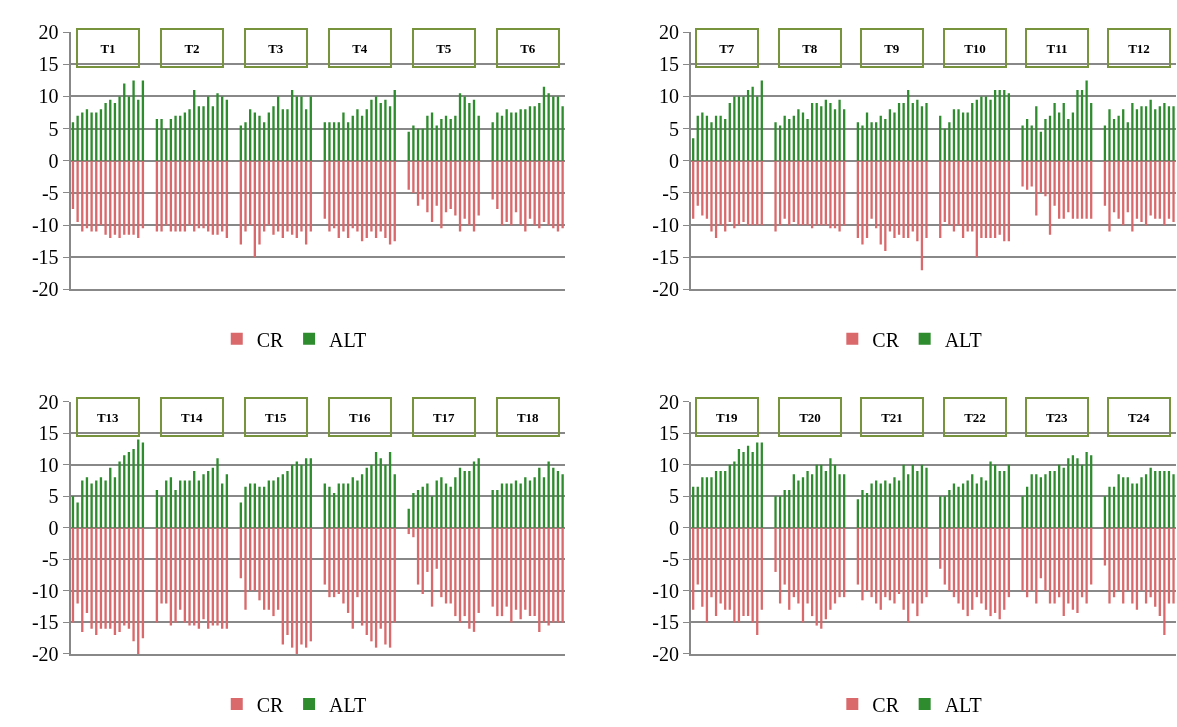  Describe the element at coordinates (810, 48) in the screenshot. I see `annotation: T8` at that location.